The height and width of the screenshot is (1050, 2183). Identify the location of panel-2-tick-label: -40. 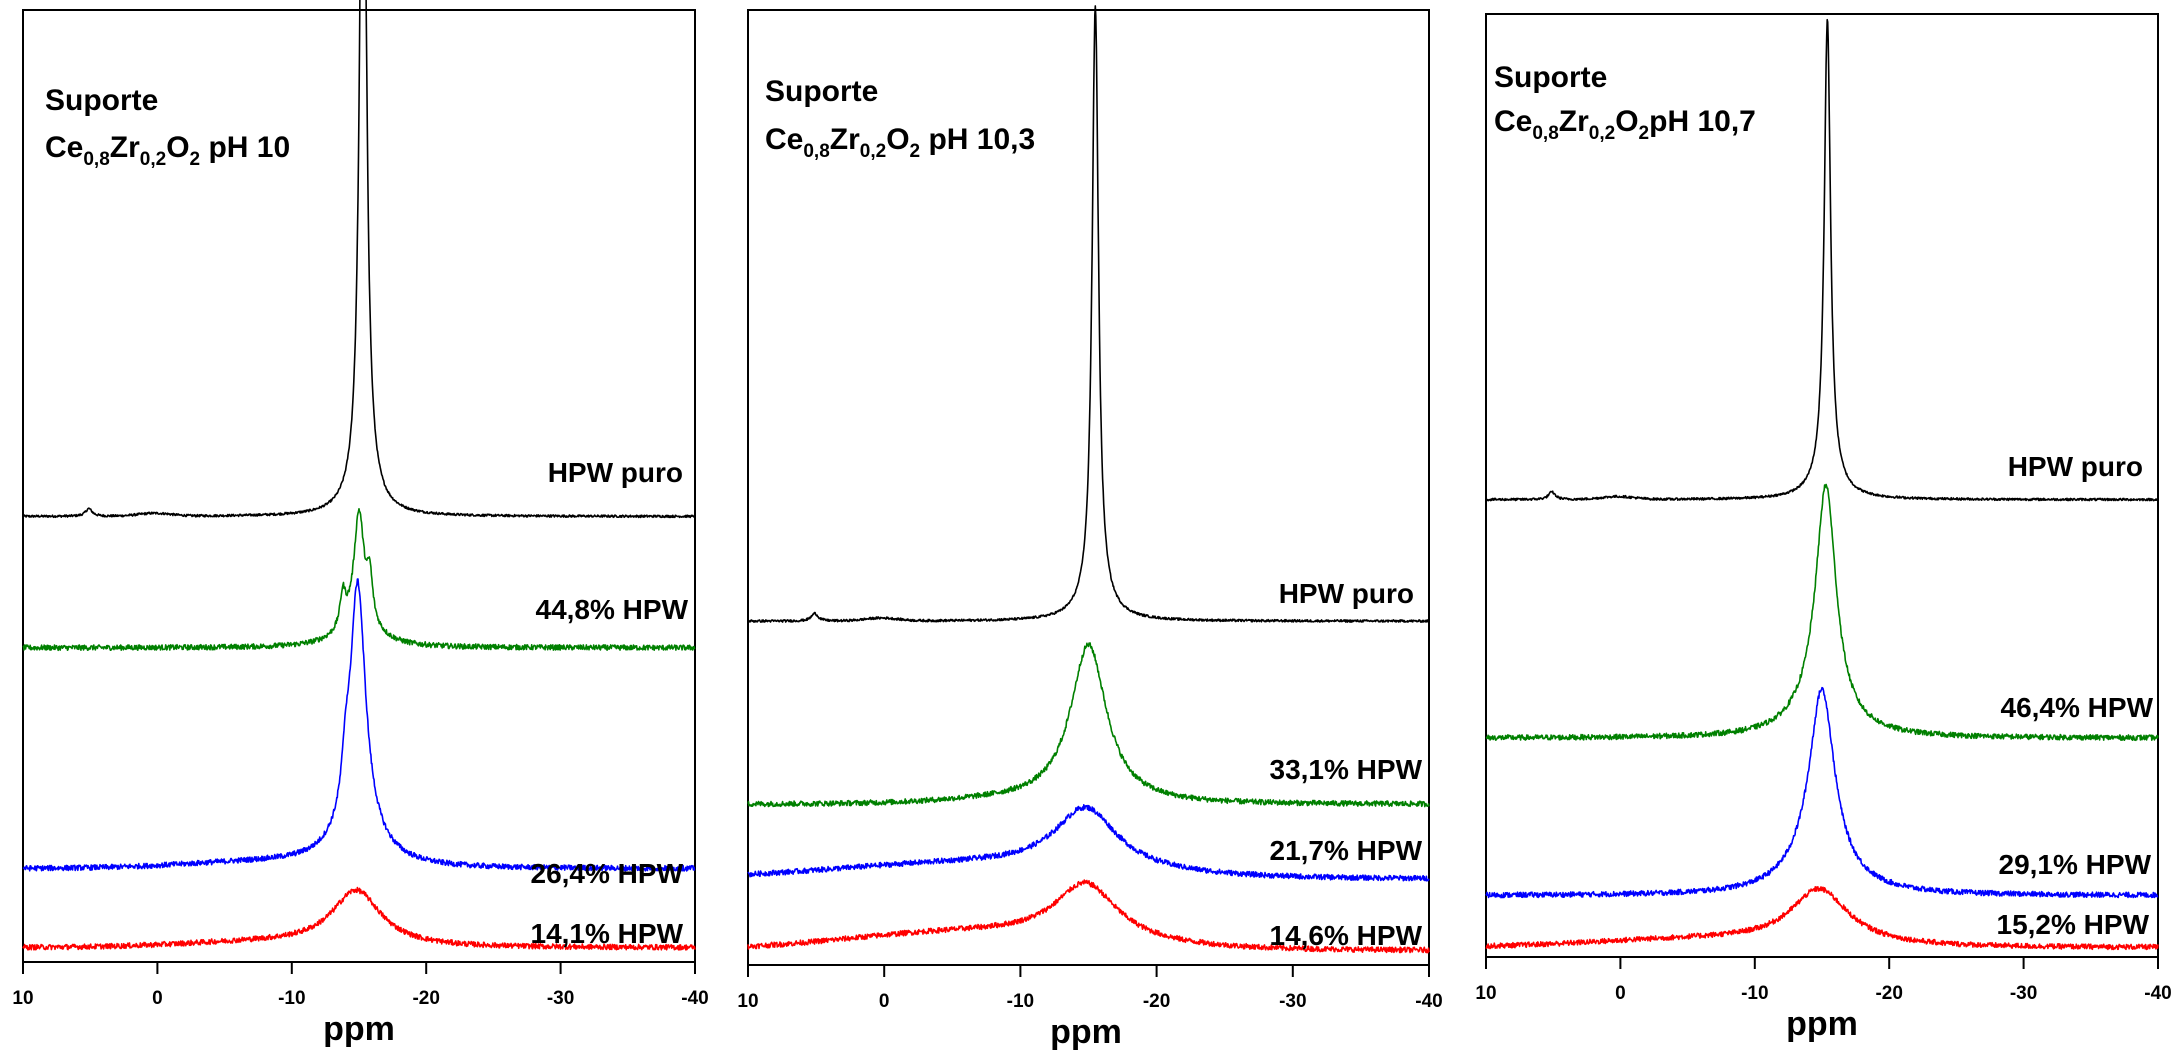
(1428, 1001).